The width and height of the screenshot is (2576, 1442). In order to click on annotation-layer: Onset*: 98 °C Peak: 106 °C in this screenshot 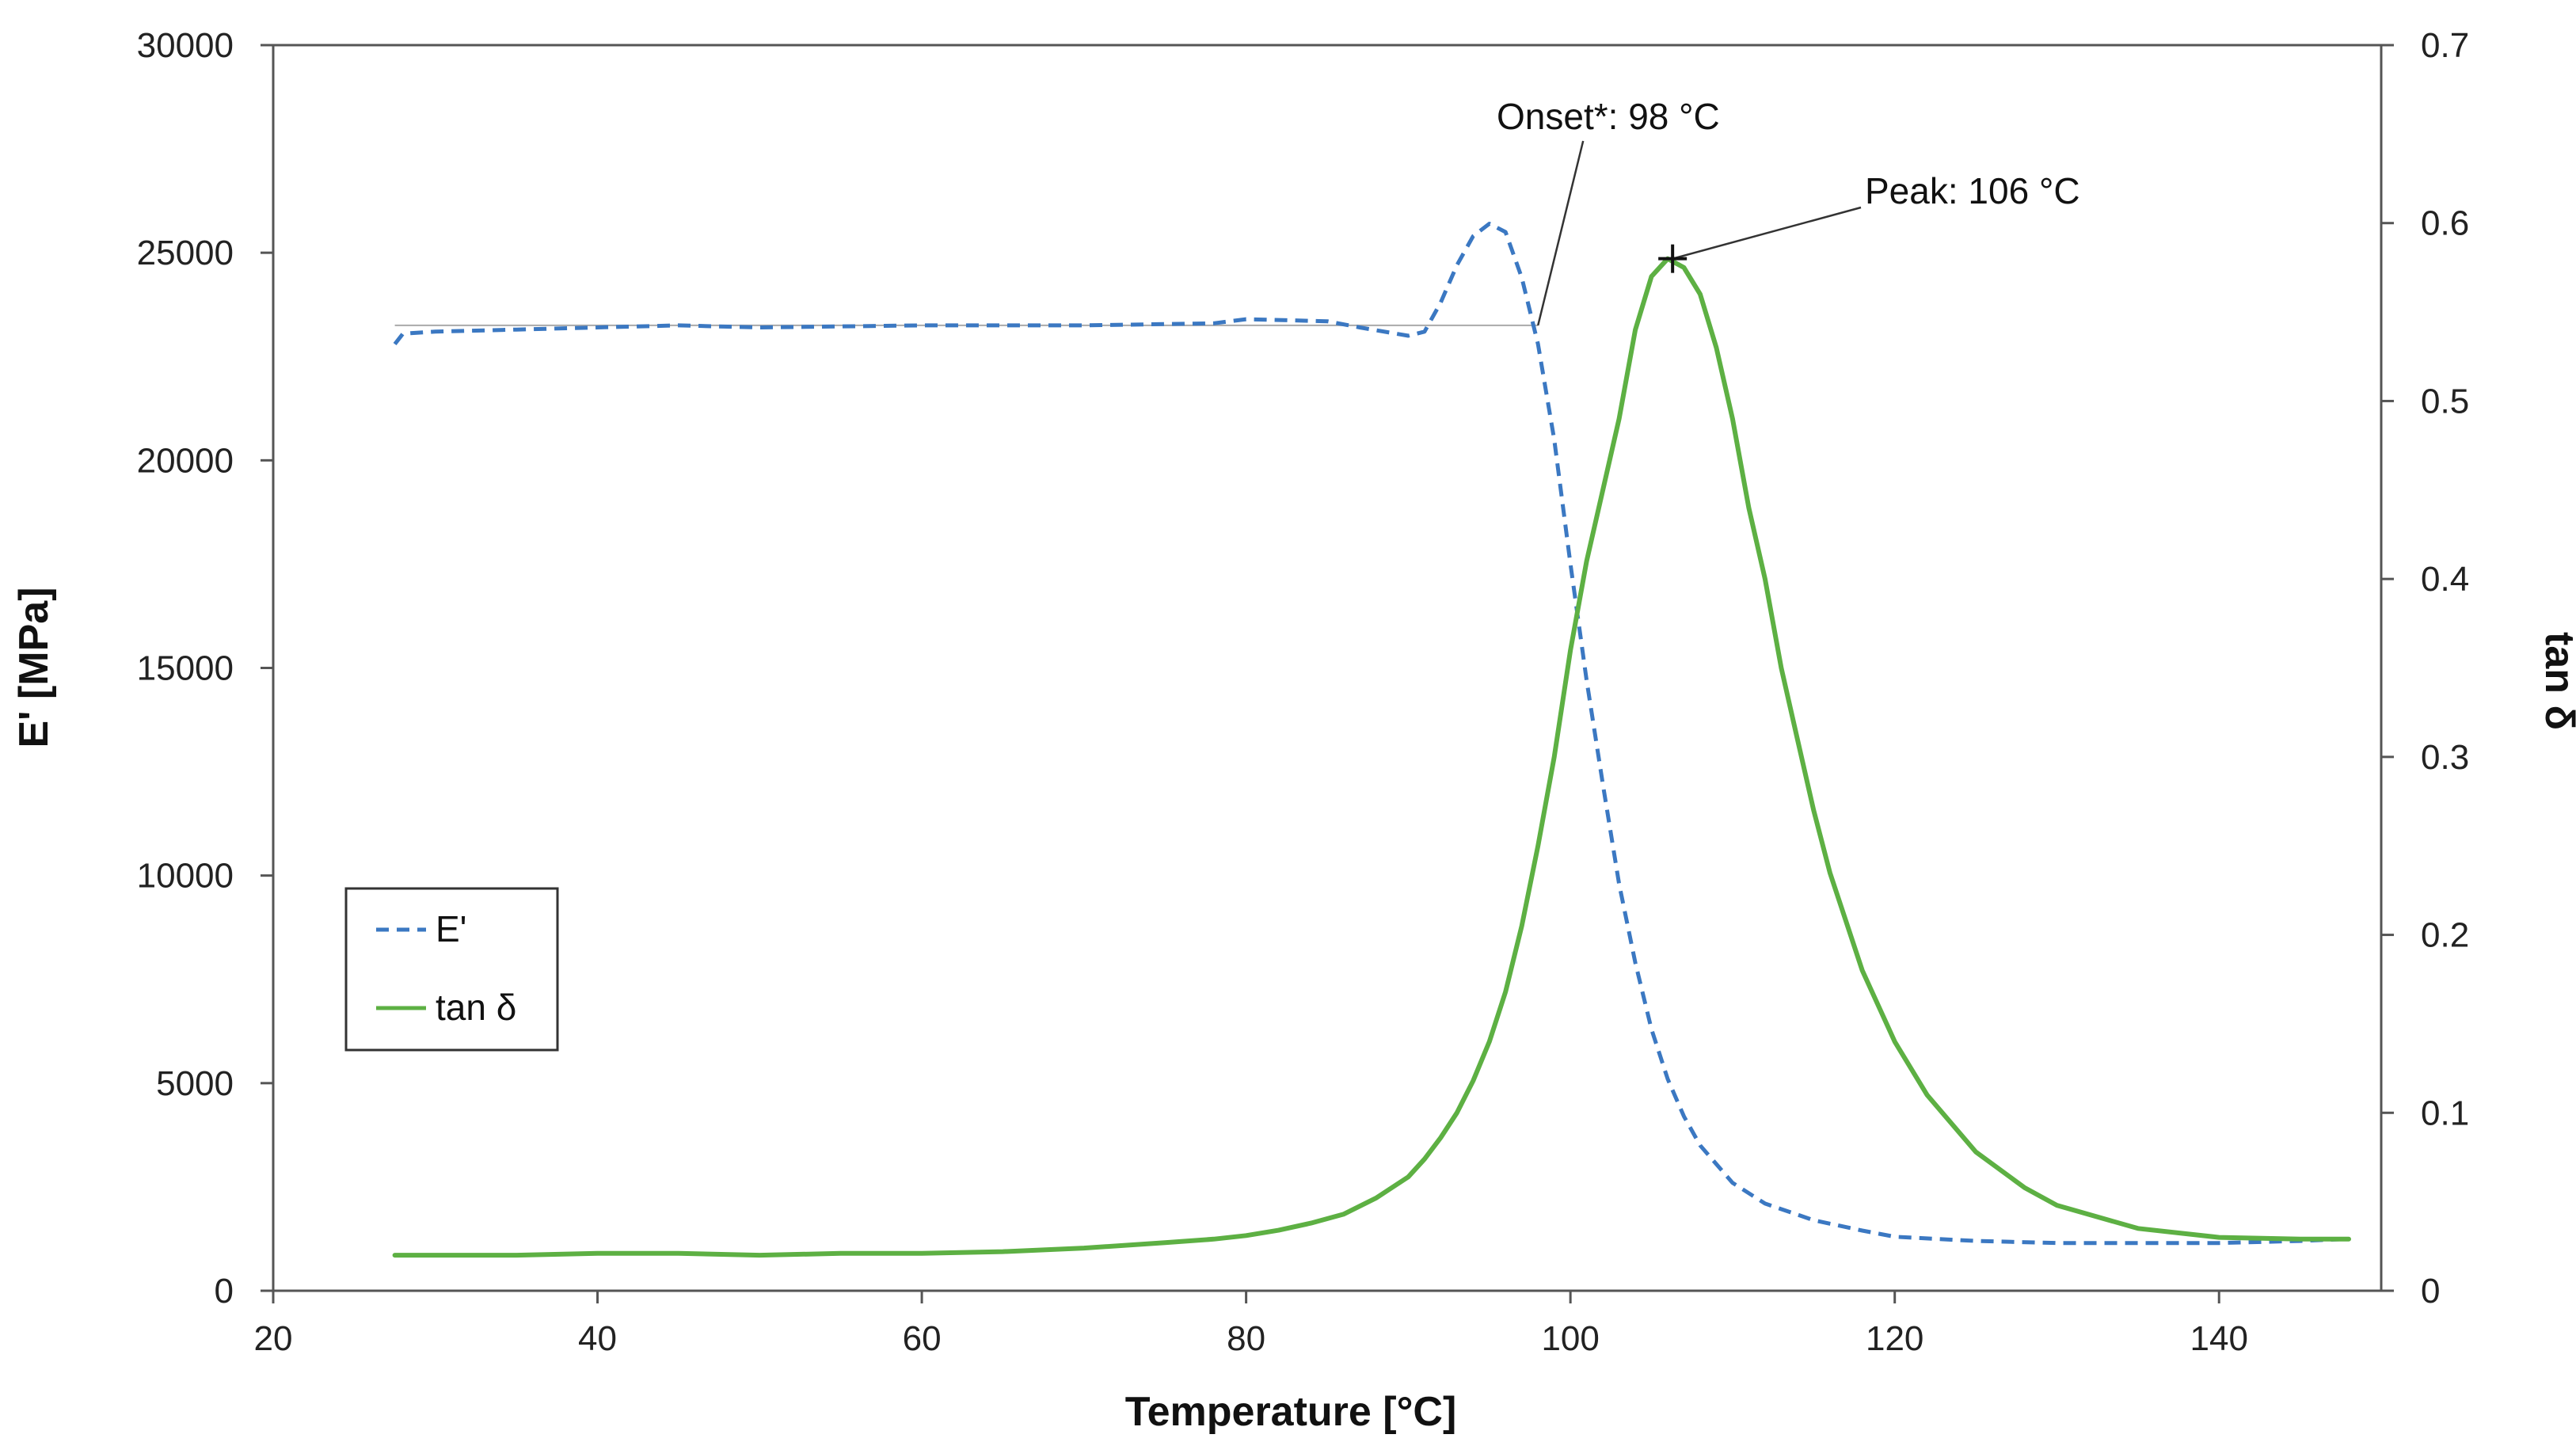, I will do `click(1788, 211)`.